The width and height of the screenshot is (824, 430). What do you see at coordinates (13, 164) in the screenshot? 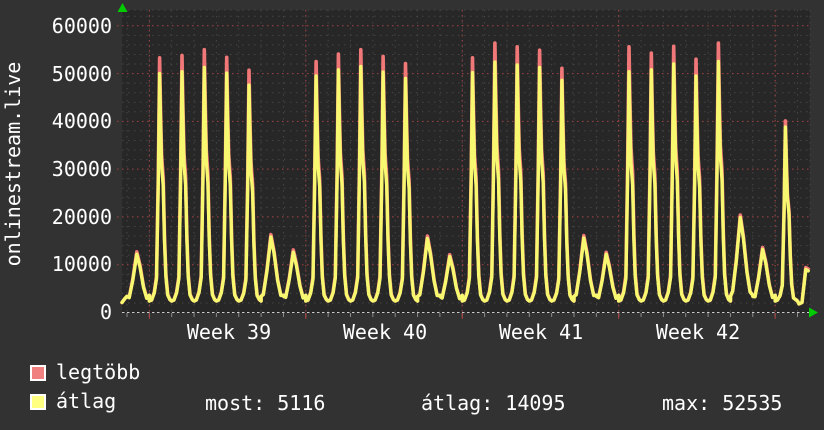
I see `chart-vertical-title: onlinestream.live` at bounding box center [13, 164].